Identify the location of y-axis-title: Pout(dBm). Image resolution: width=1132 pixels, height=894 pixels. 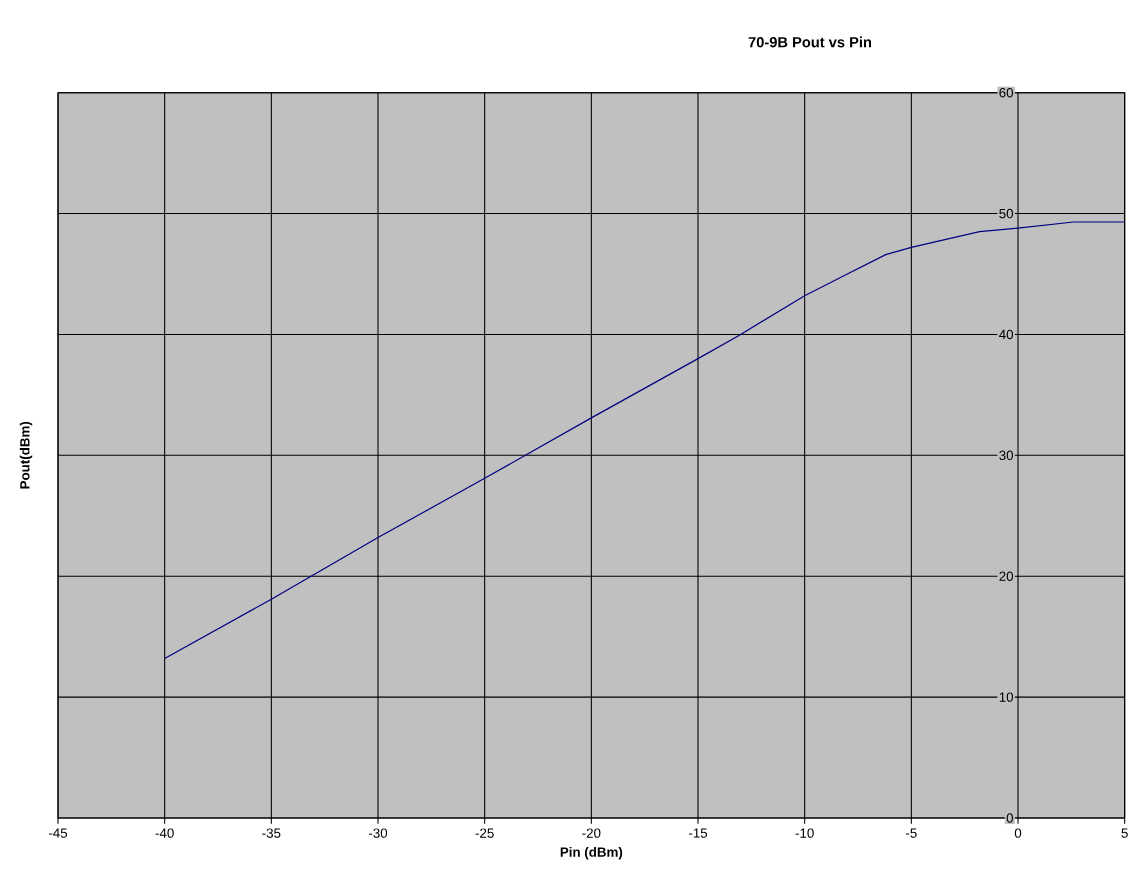
(26, 455).